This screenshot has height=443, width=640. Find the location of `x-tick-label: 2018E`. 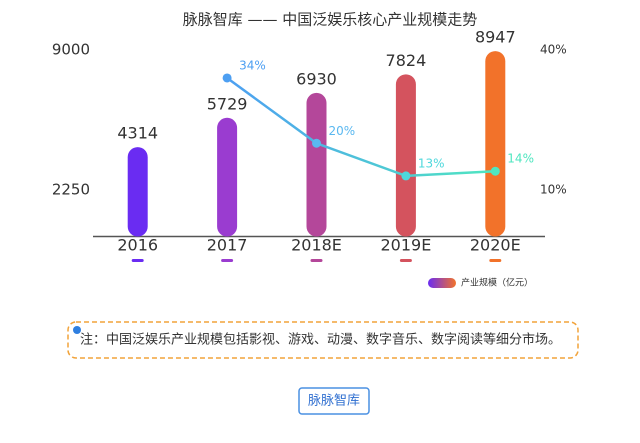

x-tick-label: 2018E is located at coordinates (316, 245).